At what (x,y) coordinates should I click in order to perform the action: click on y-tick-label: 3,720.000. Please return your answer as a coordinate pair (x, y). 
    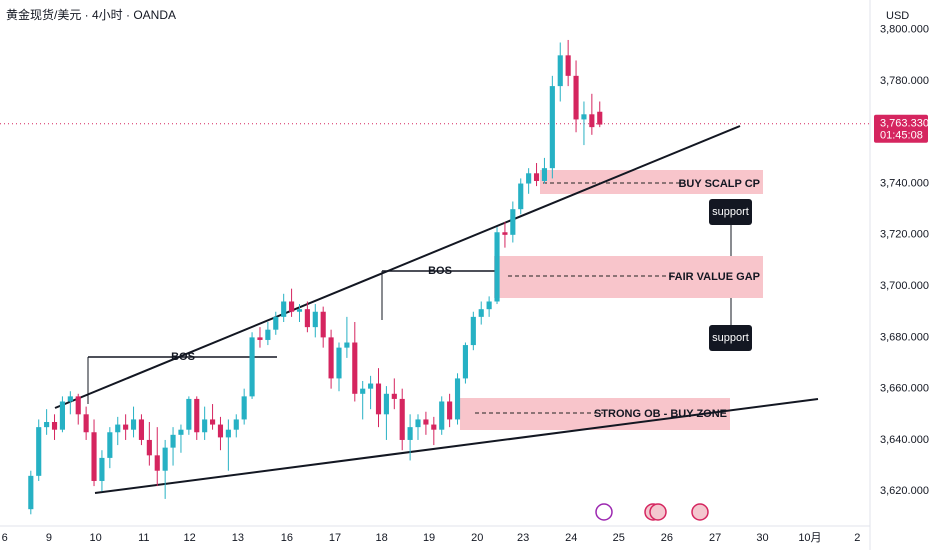
    Looking at the image, I should click on (904, 235).